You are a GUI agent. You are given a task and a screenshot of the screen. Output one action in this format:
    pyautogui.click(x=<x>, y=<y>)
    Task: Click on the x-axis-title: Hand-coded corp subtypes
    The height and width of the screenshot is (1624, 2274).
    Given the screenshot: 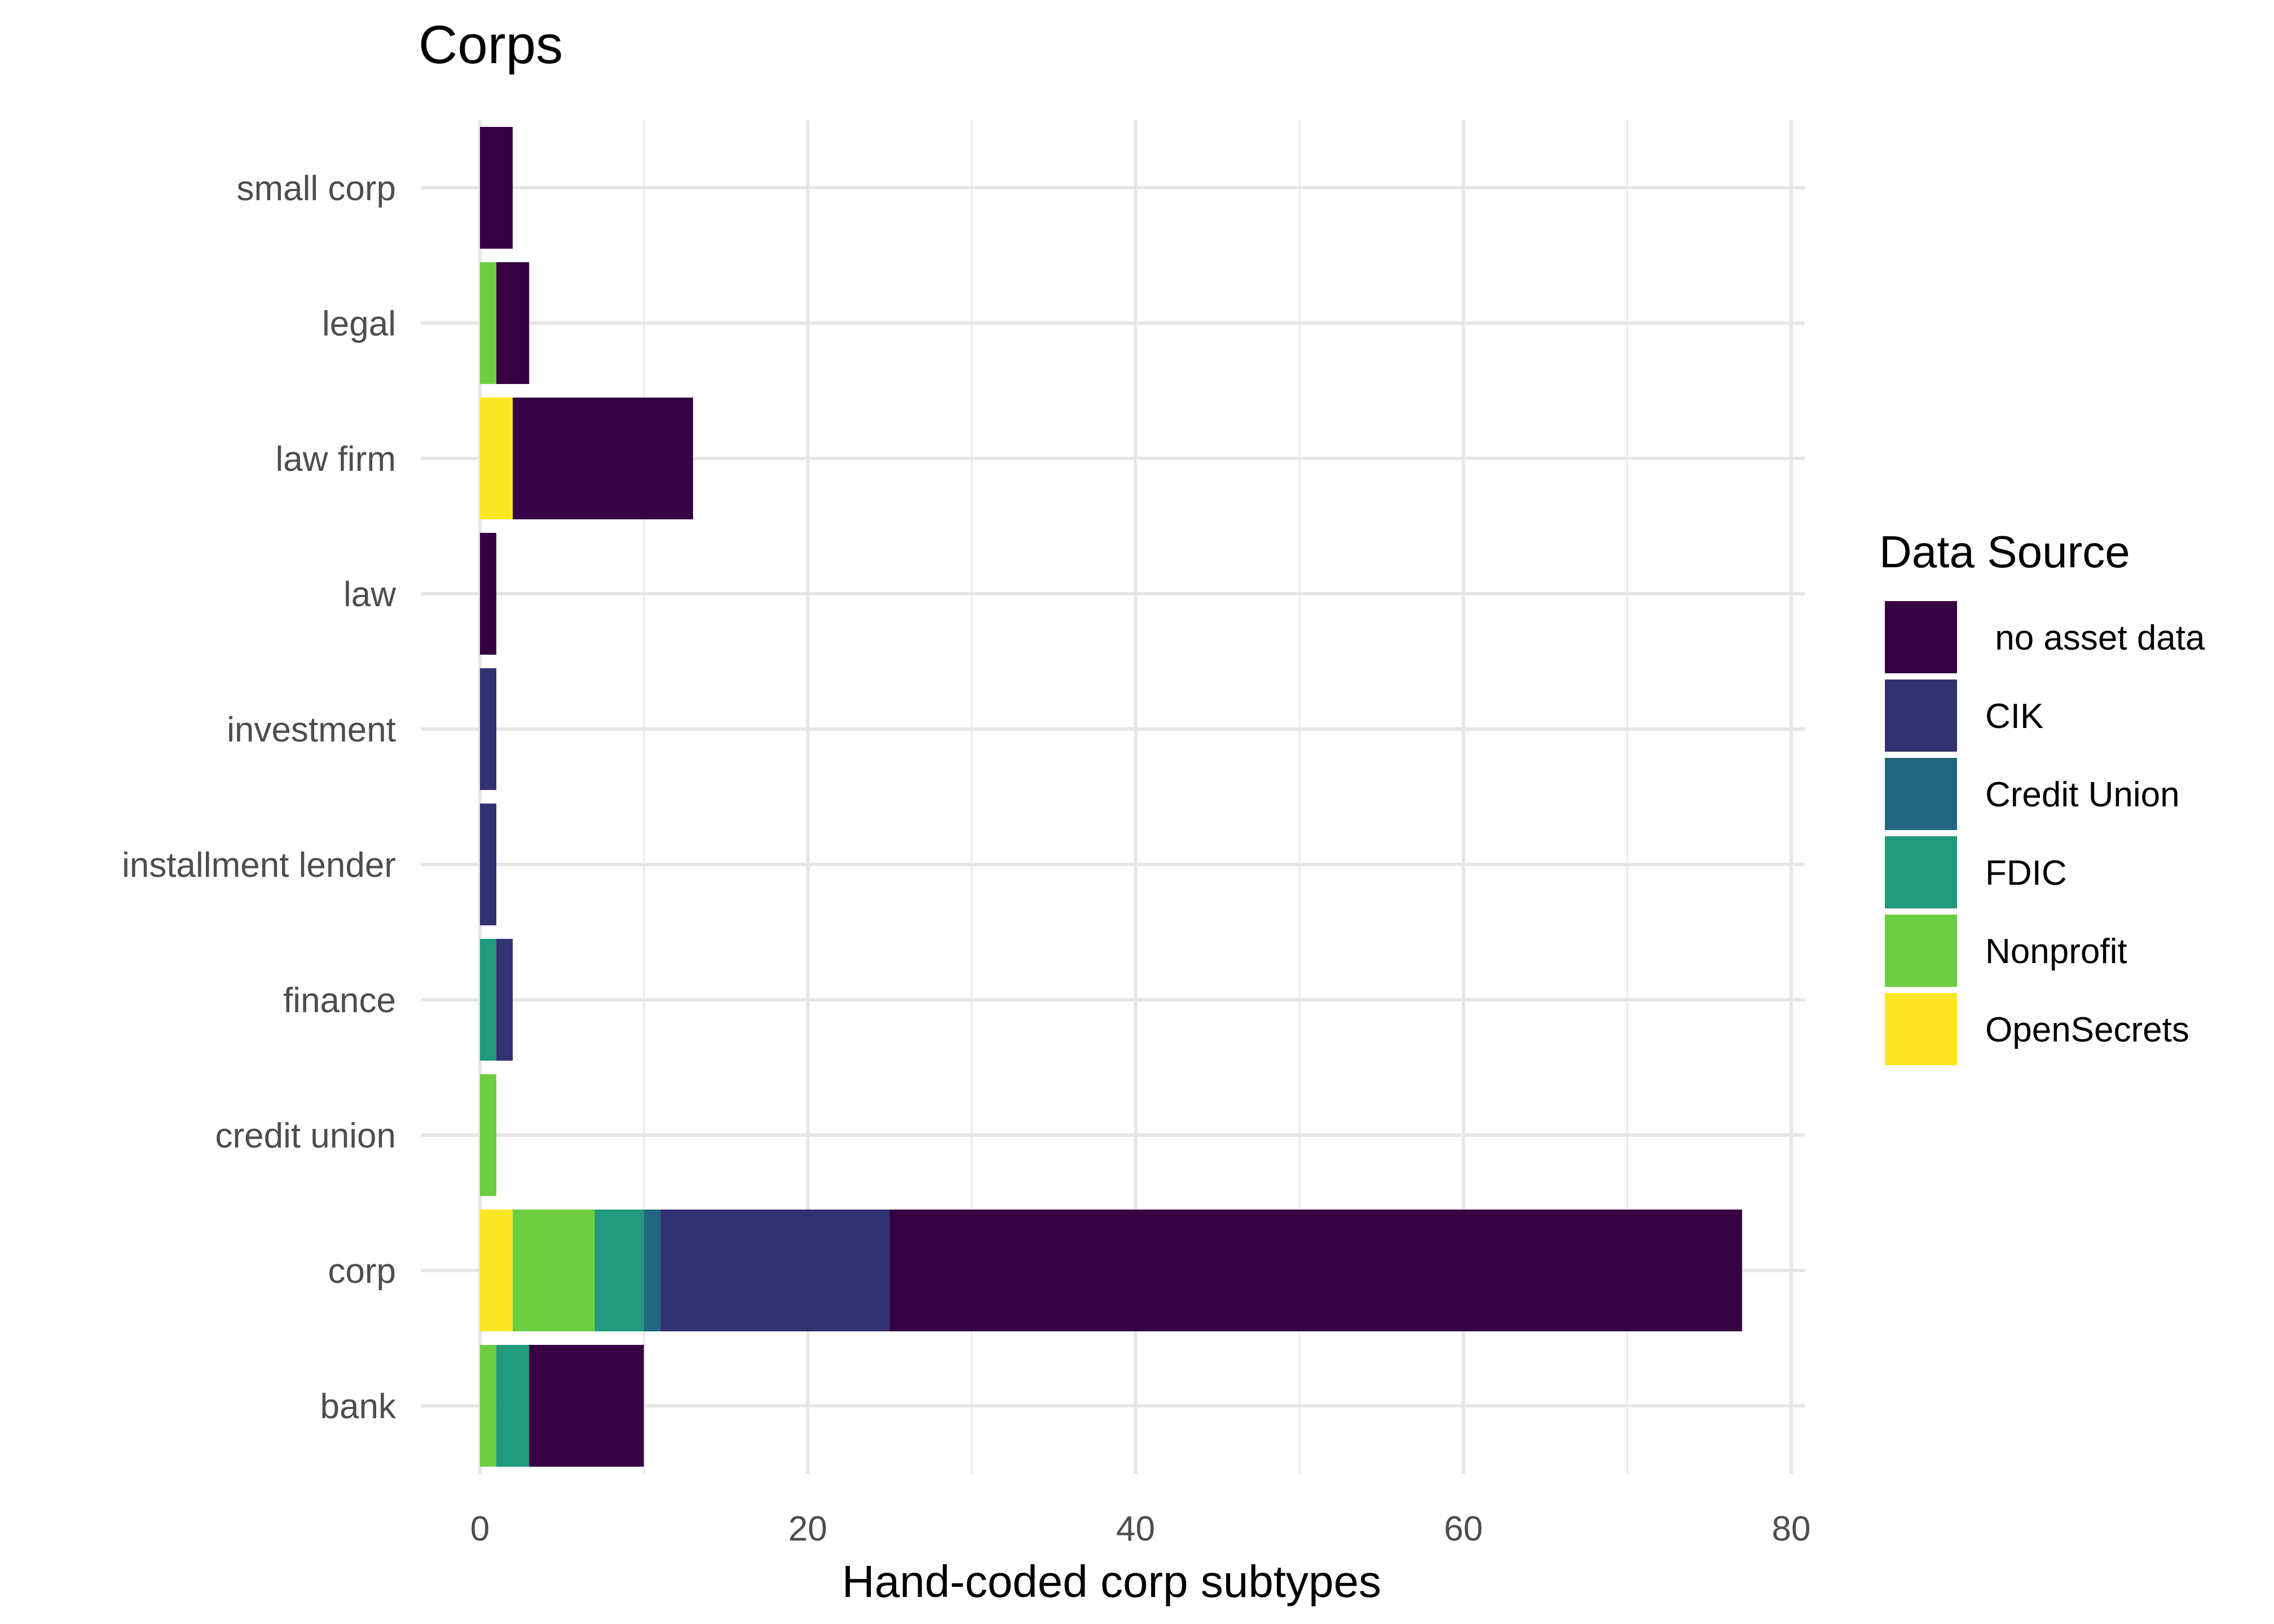 What is the action you would take?
    pyautogui.click(x=1111, y=1581)
    